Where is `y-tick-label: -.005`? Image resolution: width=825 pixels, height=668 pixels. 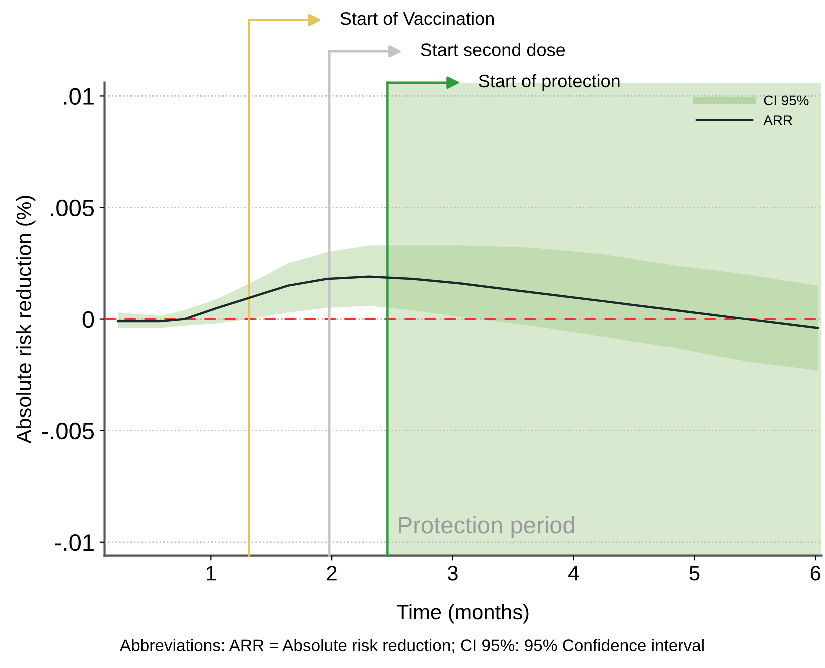 y-tick-label: -.005 is located at coordinates (68, 431).